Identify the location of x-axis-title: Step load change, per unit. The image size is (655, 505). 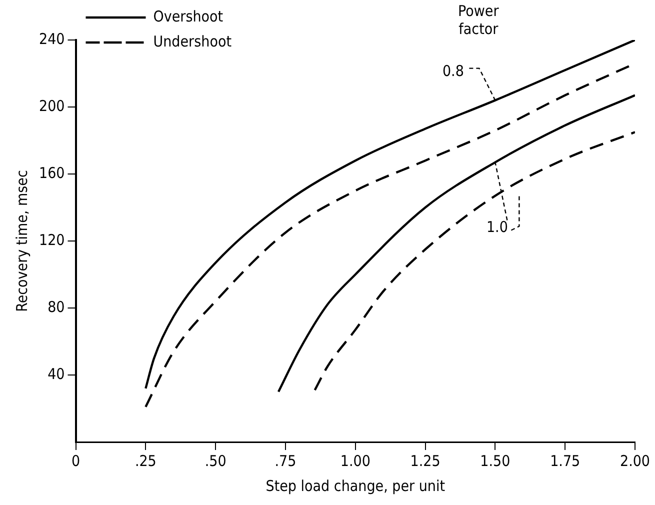
(355, 485).